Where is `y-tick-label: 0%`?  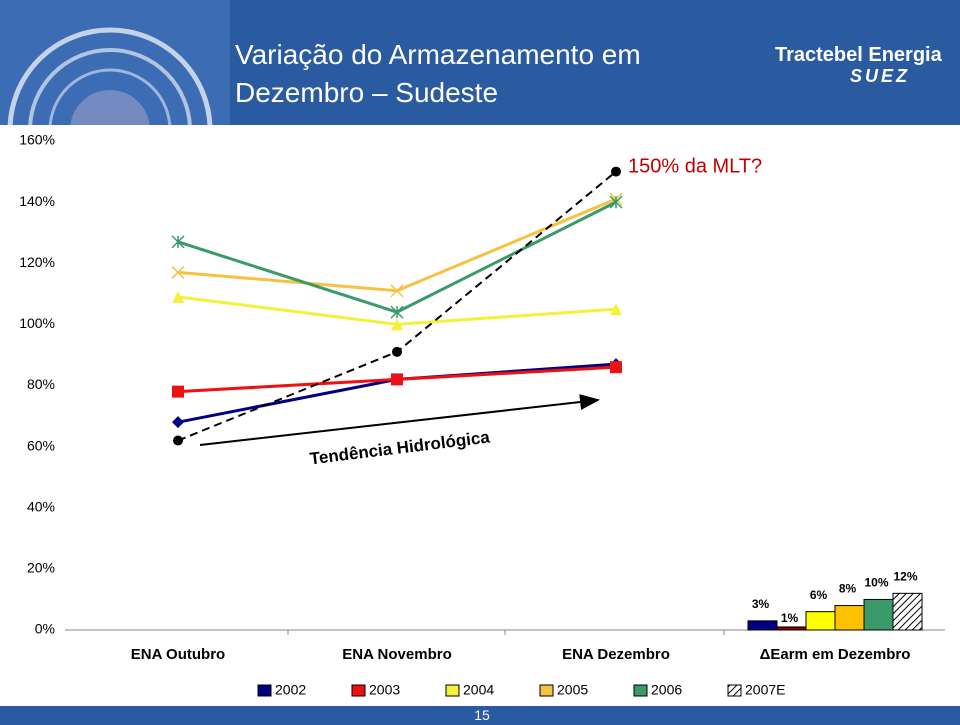
y-tick-label: 0% is located at coordinates (45, 629).